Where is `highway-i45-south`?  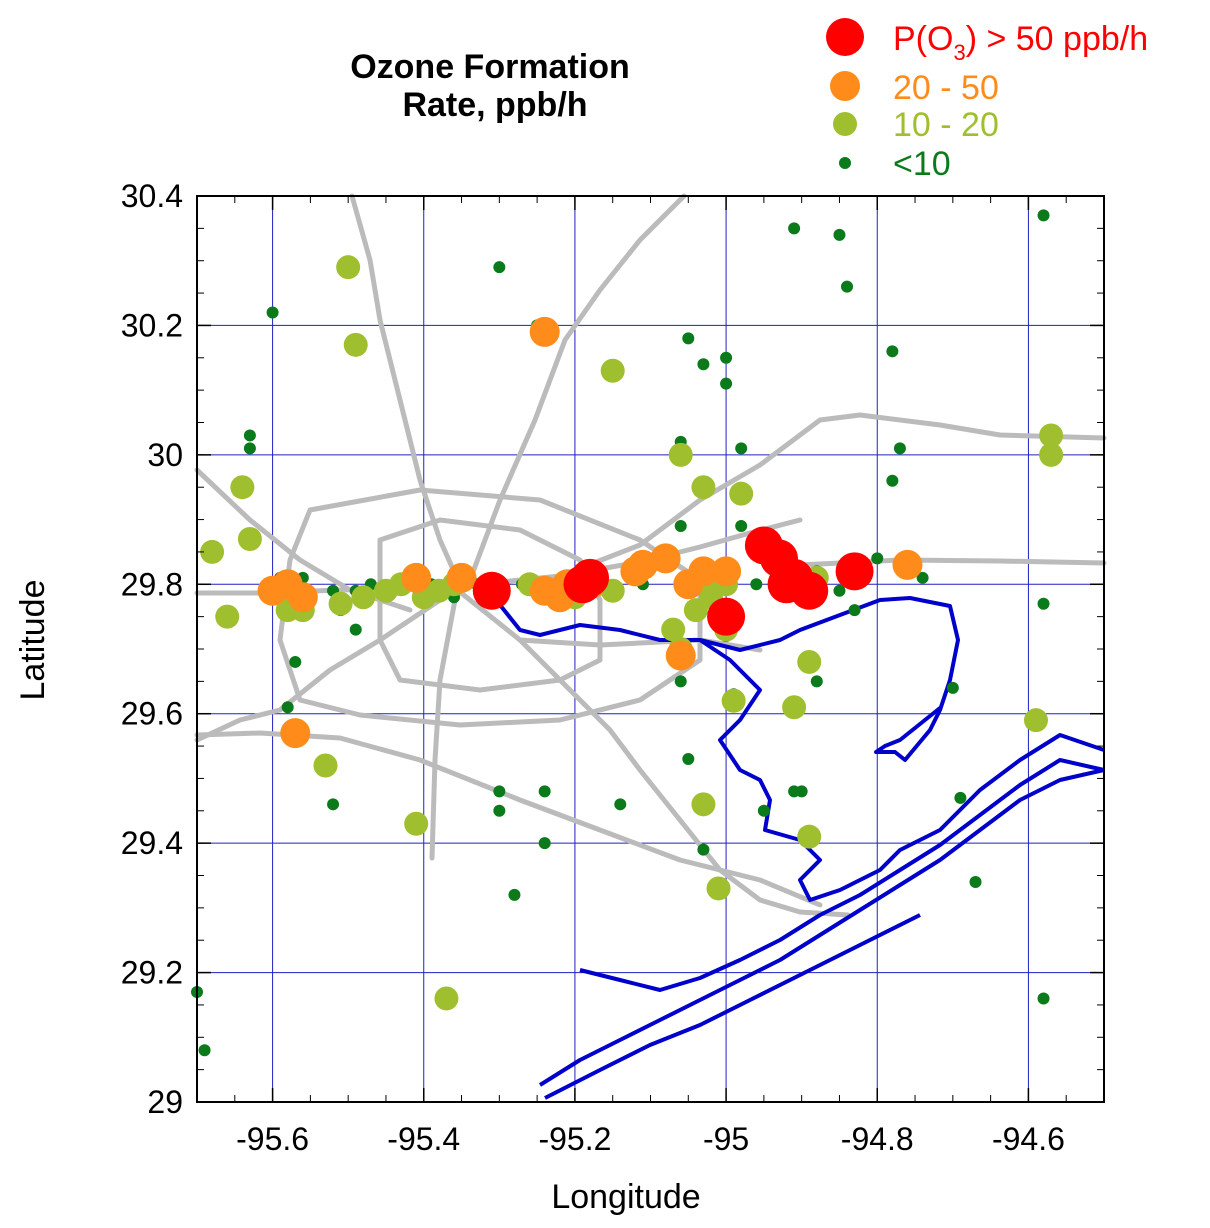
highway-i45-south is located at coordinates (654, 753).